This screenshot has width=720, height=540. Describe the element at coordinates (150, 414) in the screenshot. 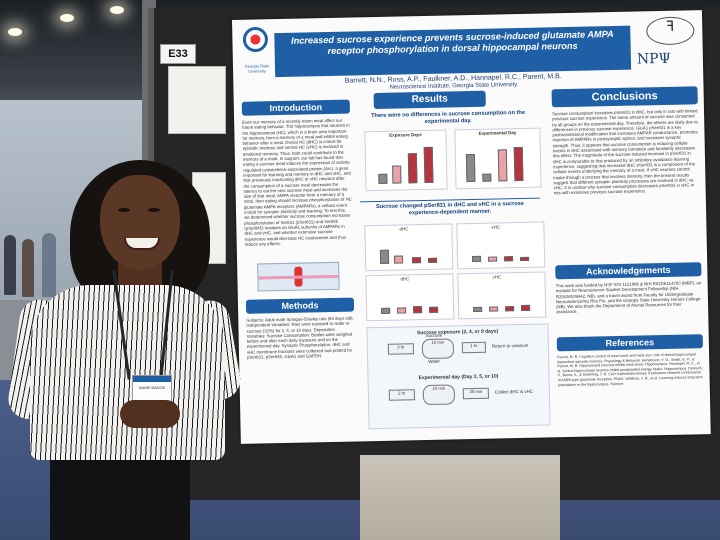

I see `presenter-hands` at that location.